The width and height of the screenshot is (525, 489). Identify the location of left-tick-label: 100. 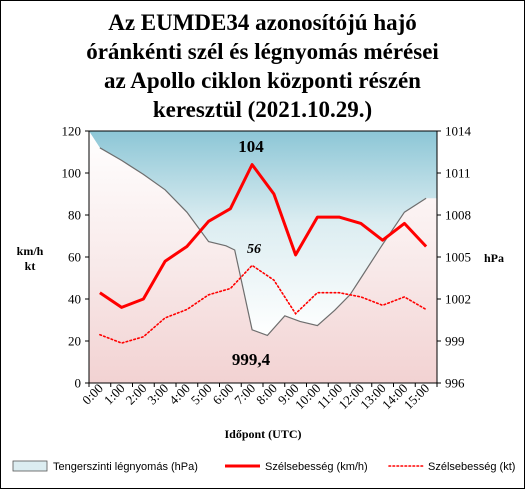
(72, 173).